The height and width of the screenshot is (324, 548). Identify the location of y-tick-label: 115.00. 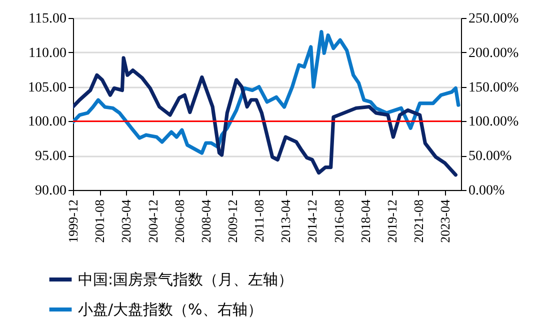
(47, 19).